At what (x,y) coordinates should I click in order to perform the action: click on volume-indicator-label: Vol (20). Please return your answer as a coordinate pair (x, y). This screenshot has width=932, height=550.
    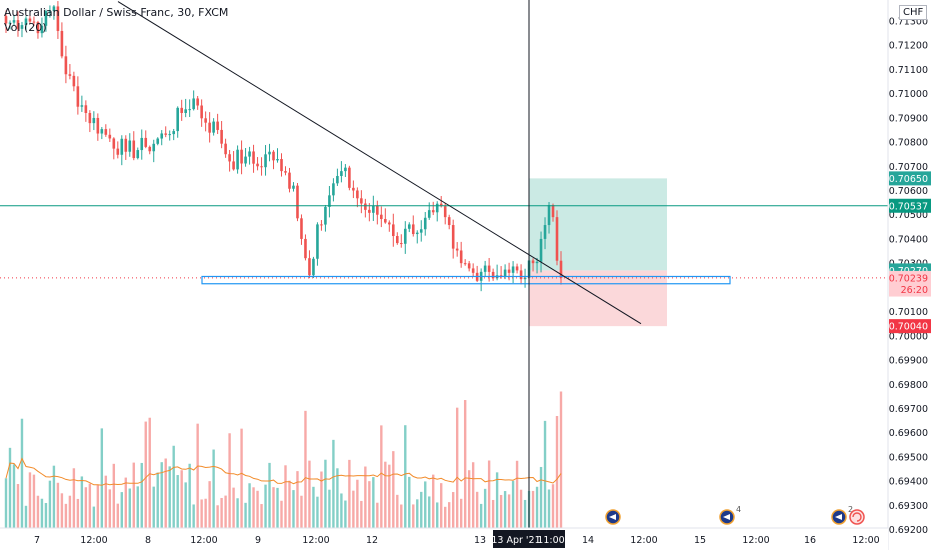
    Looking at the image, I should click on (25, 27).